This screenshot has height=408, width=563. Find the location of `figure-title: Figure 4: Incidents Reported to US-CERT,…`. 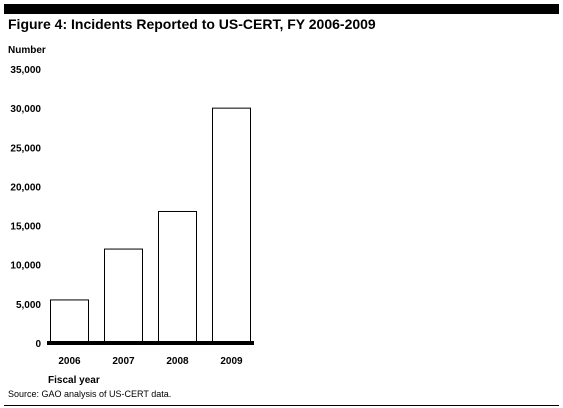

figure-title: Figure 4: Incidents Reported to US-CERT,… is located at coordinates (192, 24).